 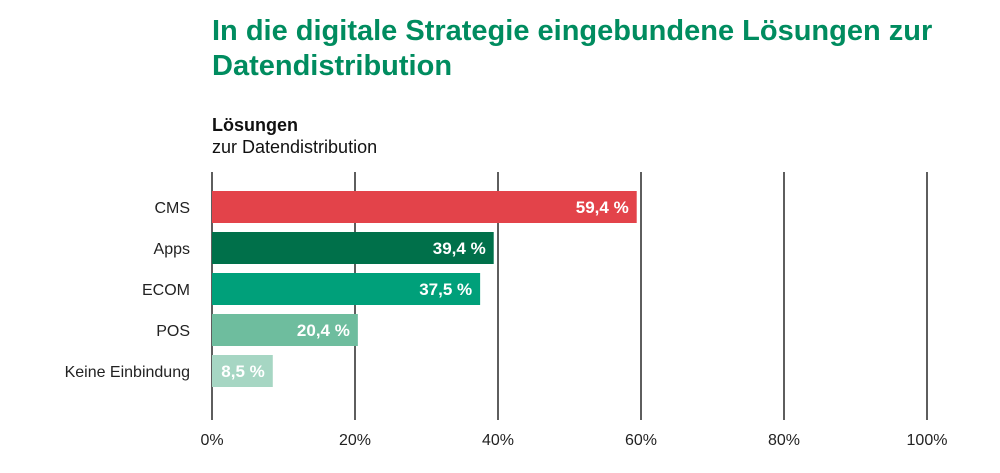 I want to click on value-label-3: 20,4 %, so click(x=323, y=330).